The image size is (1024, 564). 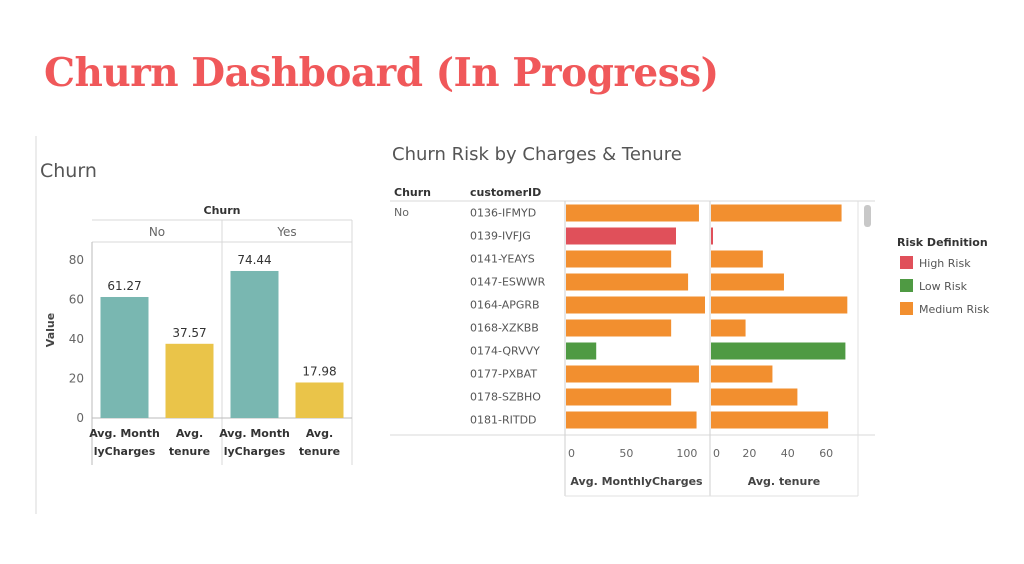 I want to click on x-axis-label: Avg. tenure, so click(x=784, y=481).